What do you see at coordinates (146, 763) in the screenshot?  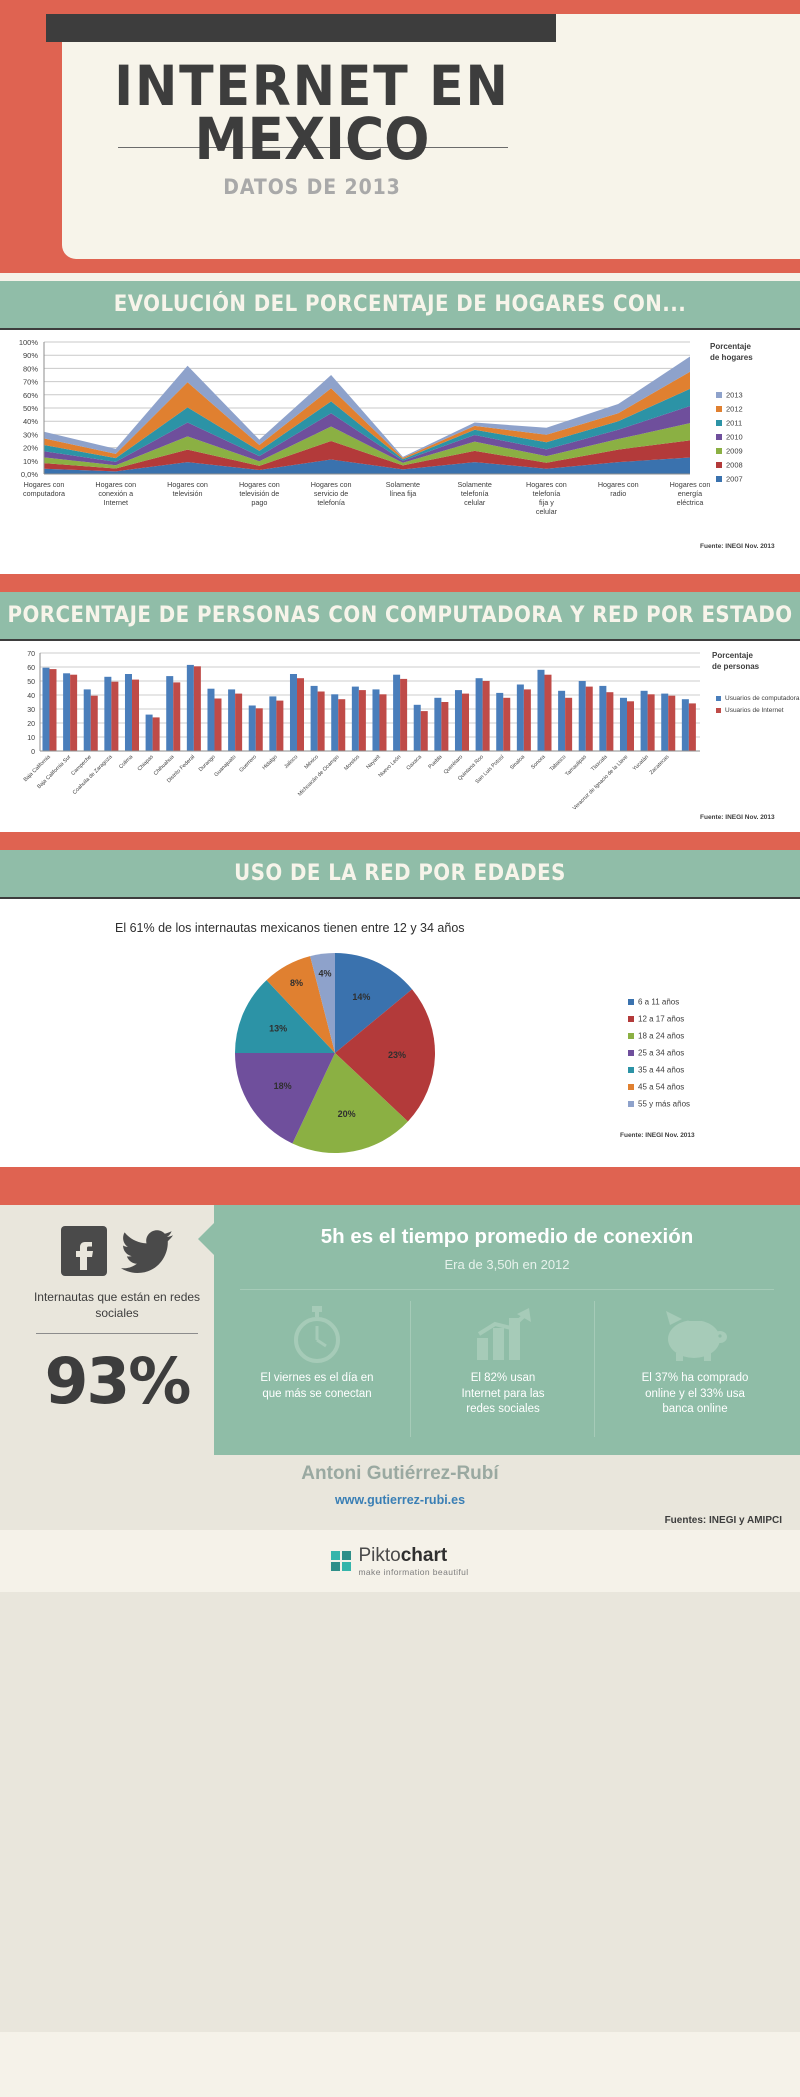 I see `bar-xcat: Chiapas` at bounding box center [146, 763].